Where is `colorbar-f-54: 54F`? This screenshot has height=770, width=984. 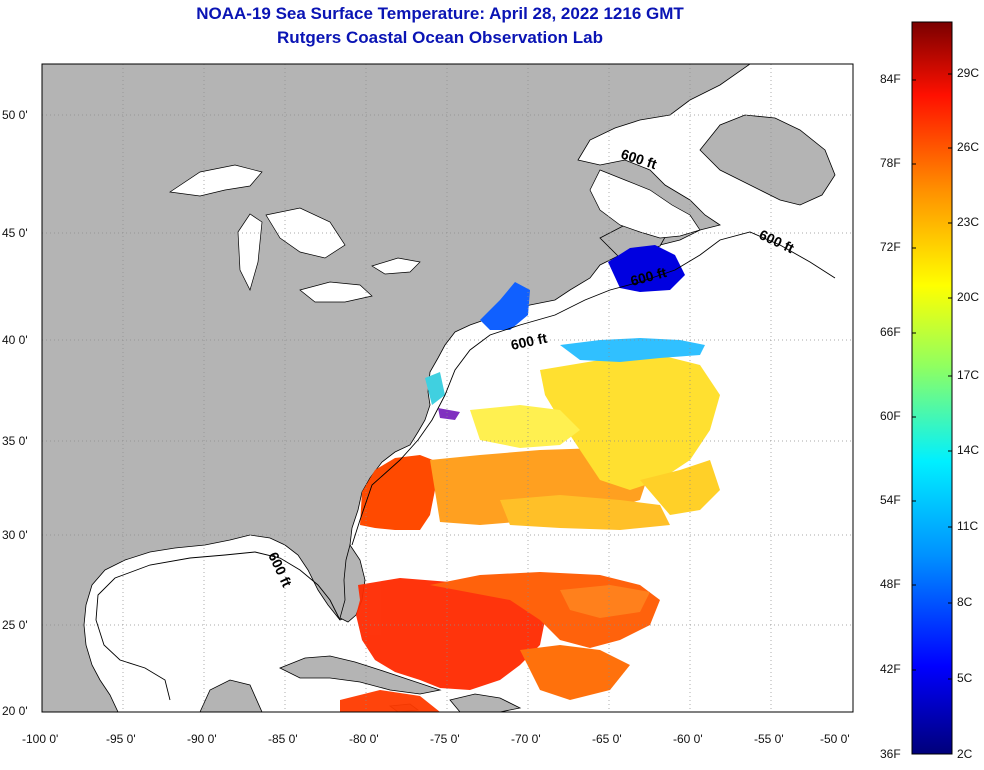
colorbar-f-54: 54F is located at coordinates (890, 500).